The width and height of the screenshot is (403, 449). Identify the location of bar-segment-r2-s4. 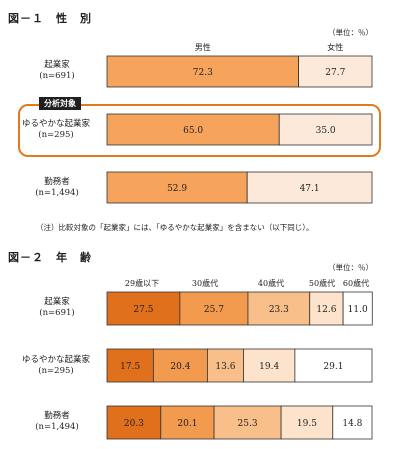
(352, 422).